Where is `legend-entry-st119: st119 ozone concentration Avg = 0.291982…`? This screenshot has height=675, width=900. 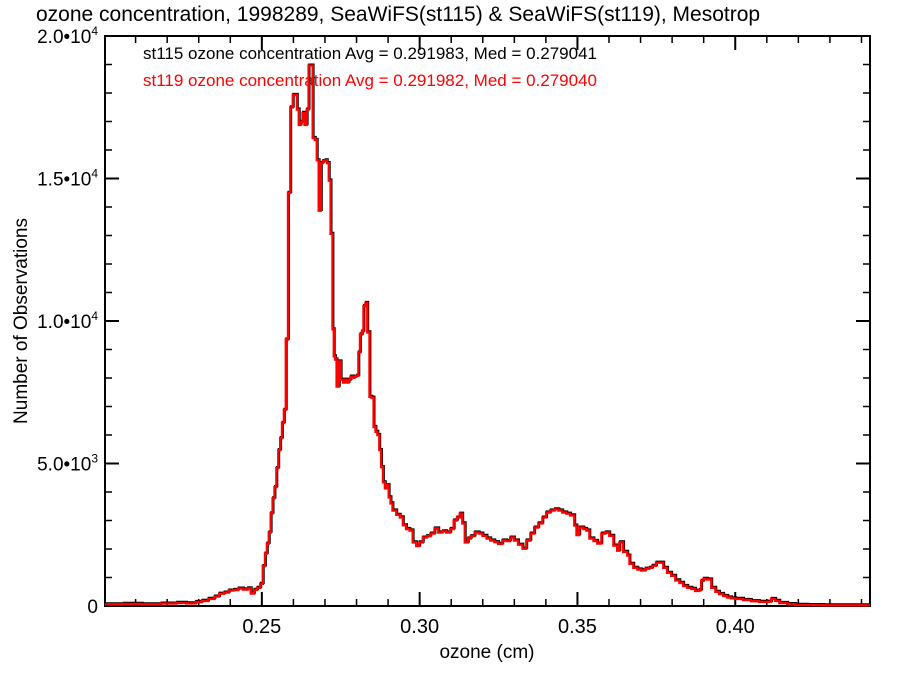 legend-entry-st119: st119 ozone concentration Avg = 0.291982… is located at coordinates (370, 80).